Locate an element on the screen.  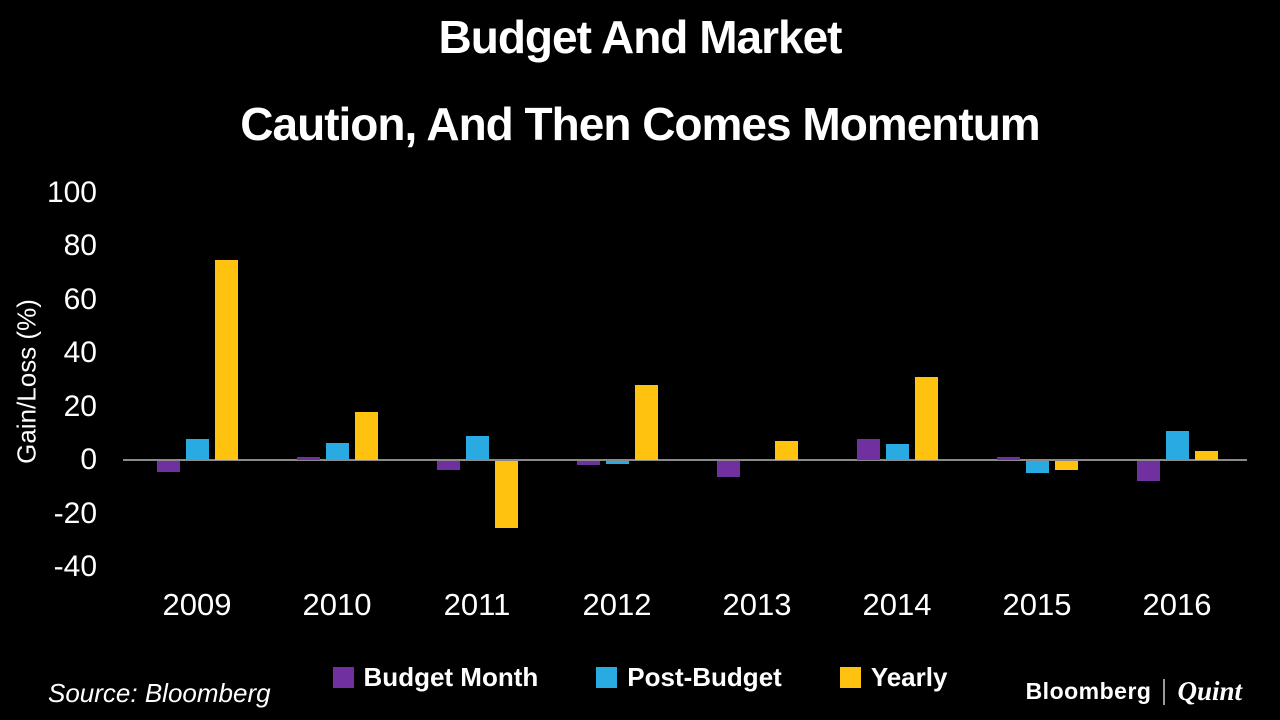
x-axis-zero-line is located at coordinates (685, 460).